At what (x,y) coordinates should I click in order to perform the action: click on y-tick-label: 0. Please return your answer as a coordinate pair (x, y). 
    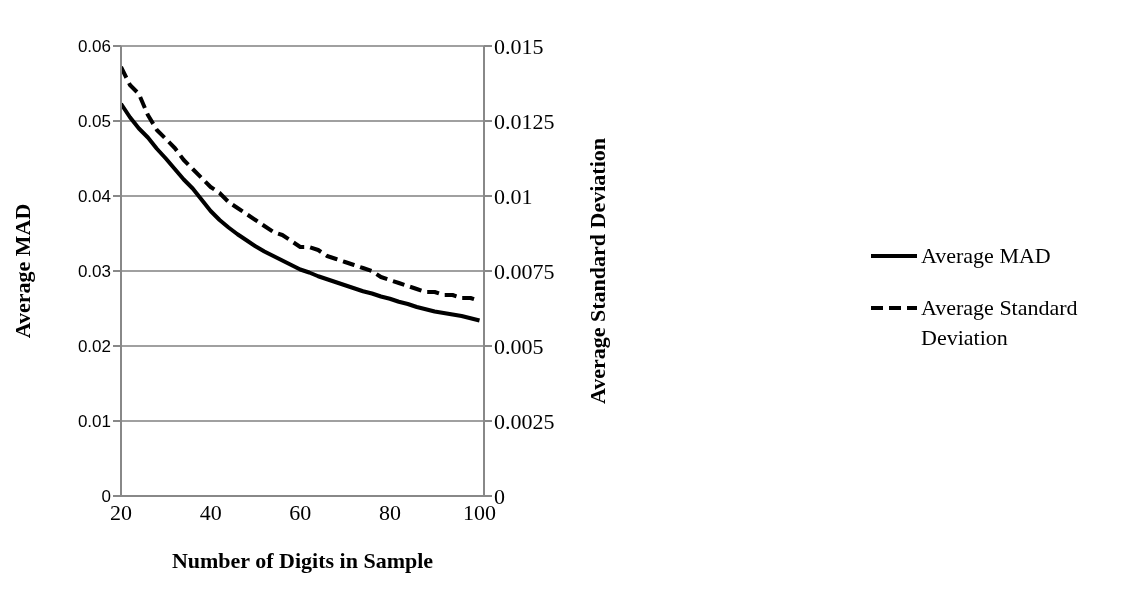
    Looking at the image, I should click on (106, 497).